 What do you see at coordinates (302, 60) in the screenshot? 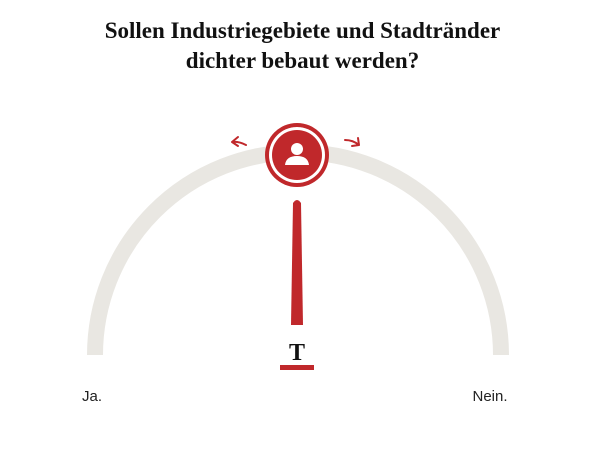
I see `title-line: dichter bebaut werden?` at bounding box center [302, 60].